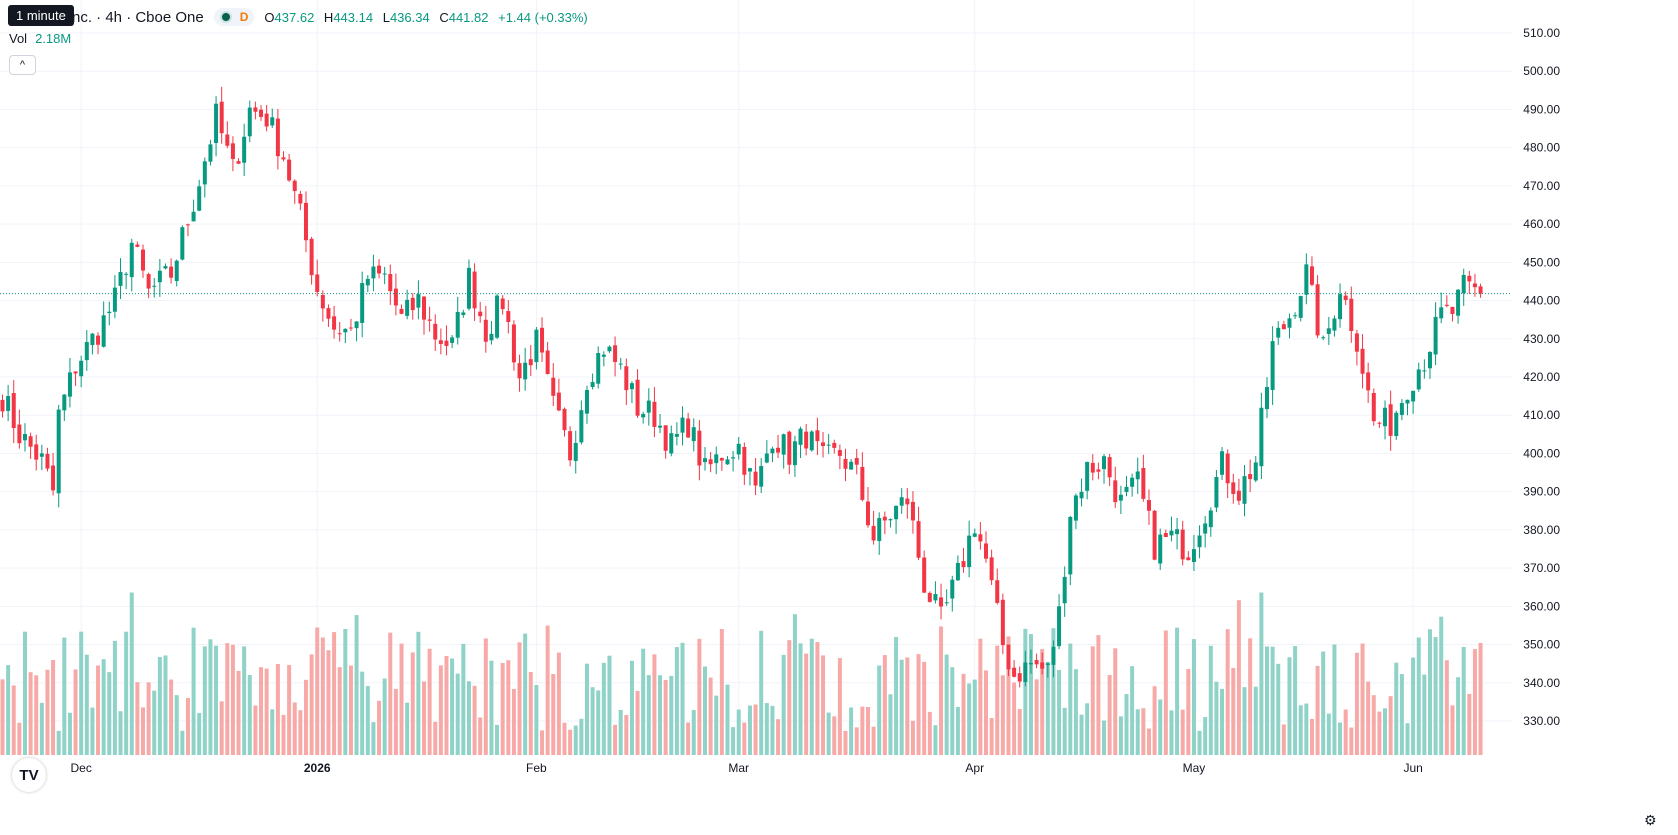  What do you see at coordinates (22, 65) in the screenshot?
I see `collapse-legend-button: ^` at bounding box center [22, 65].